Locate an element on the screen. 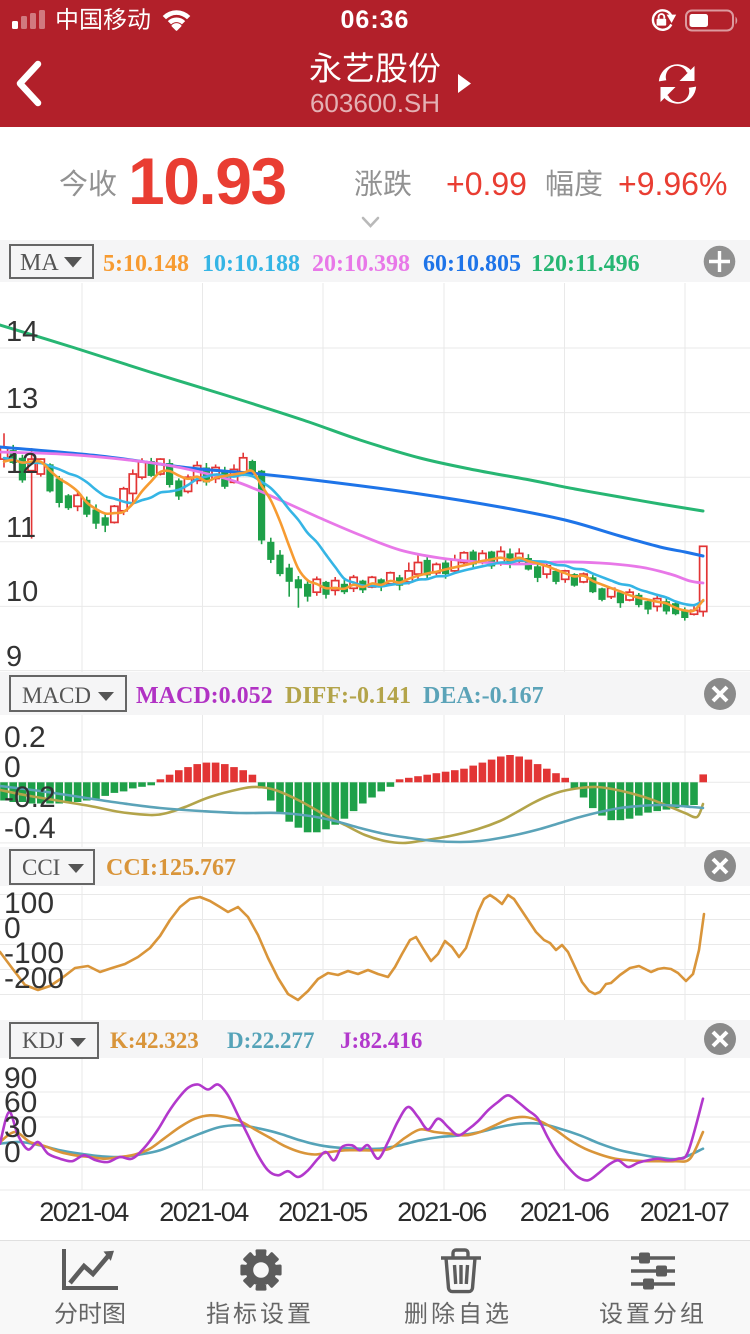 The image size is (750, 1334). svg-text: 30 is located at coordinates (20, 1127).